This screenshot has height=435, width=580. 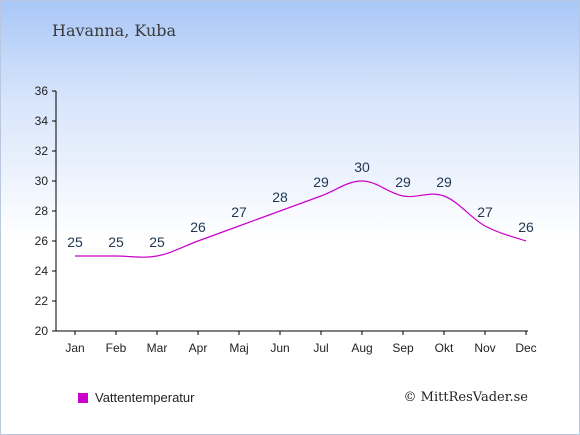 I want to click on y-tick-label: 34, so click(x=42, y=121).